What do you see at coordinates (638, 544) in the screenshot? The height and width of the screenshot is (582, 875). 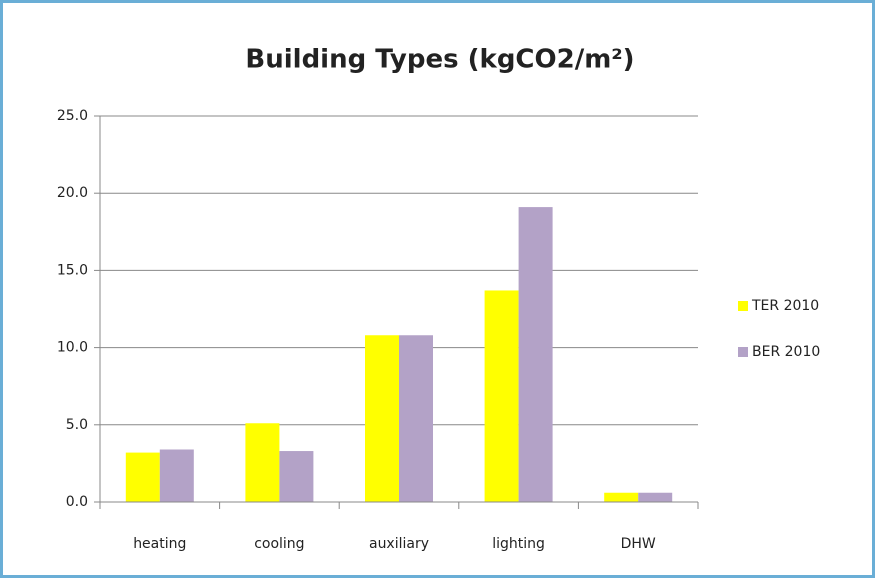 I see `x-tick-label: DHW` at bounding box center [638, 544].